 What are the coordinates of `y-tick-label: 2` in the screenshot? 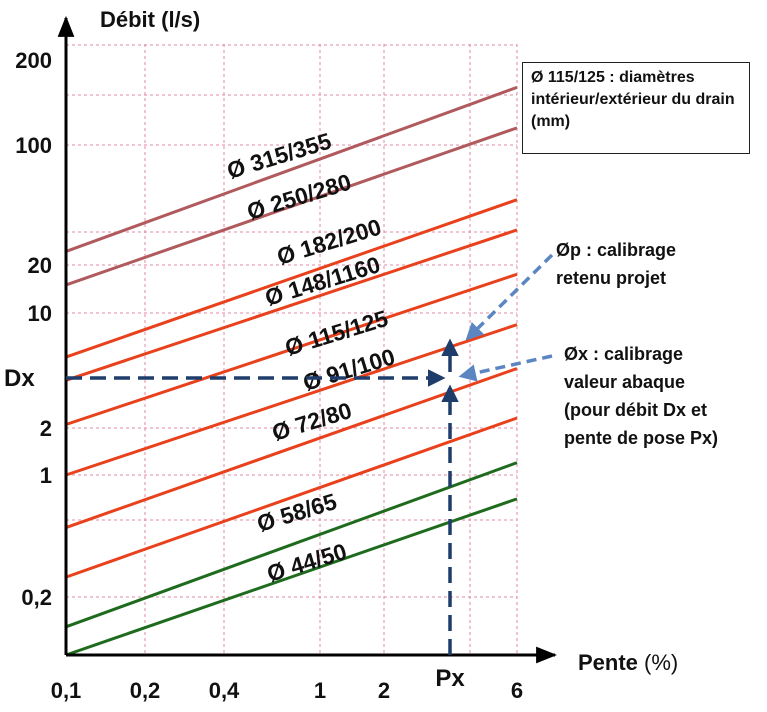 It's located at (46, 428).